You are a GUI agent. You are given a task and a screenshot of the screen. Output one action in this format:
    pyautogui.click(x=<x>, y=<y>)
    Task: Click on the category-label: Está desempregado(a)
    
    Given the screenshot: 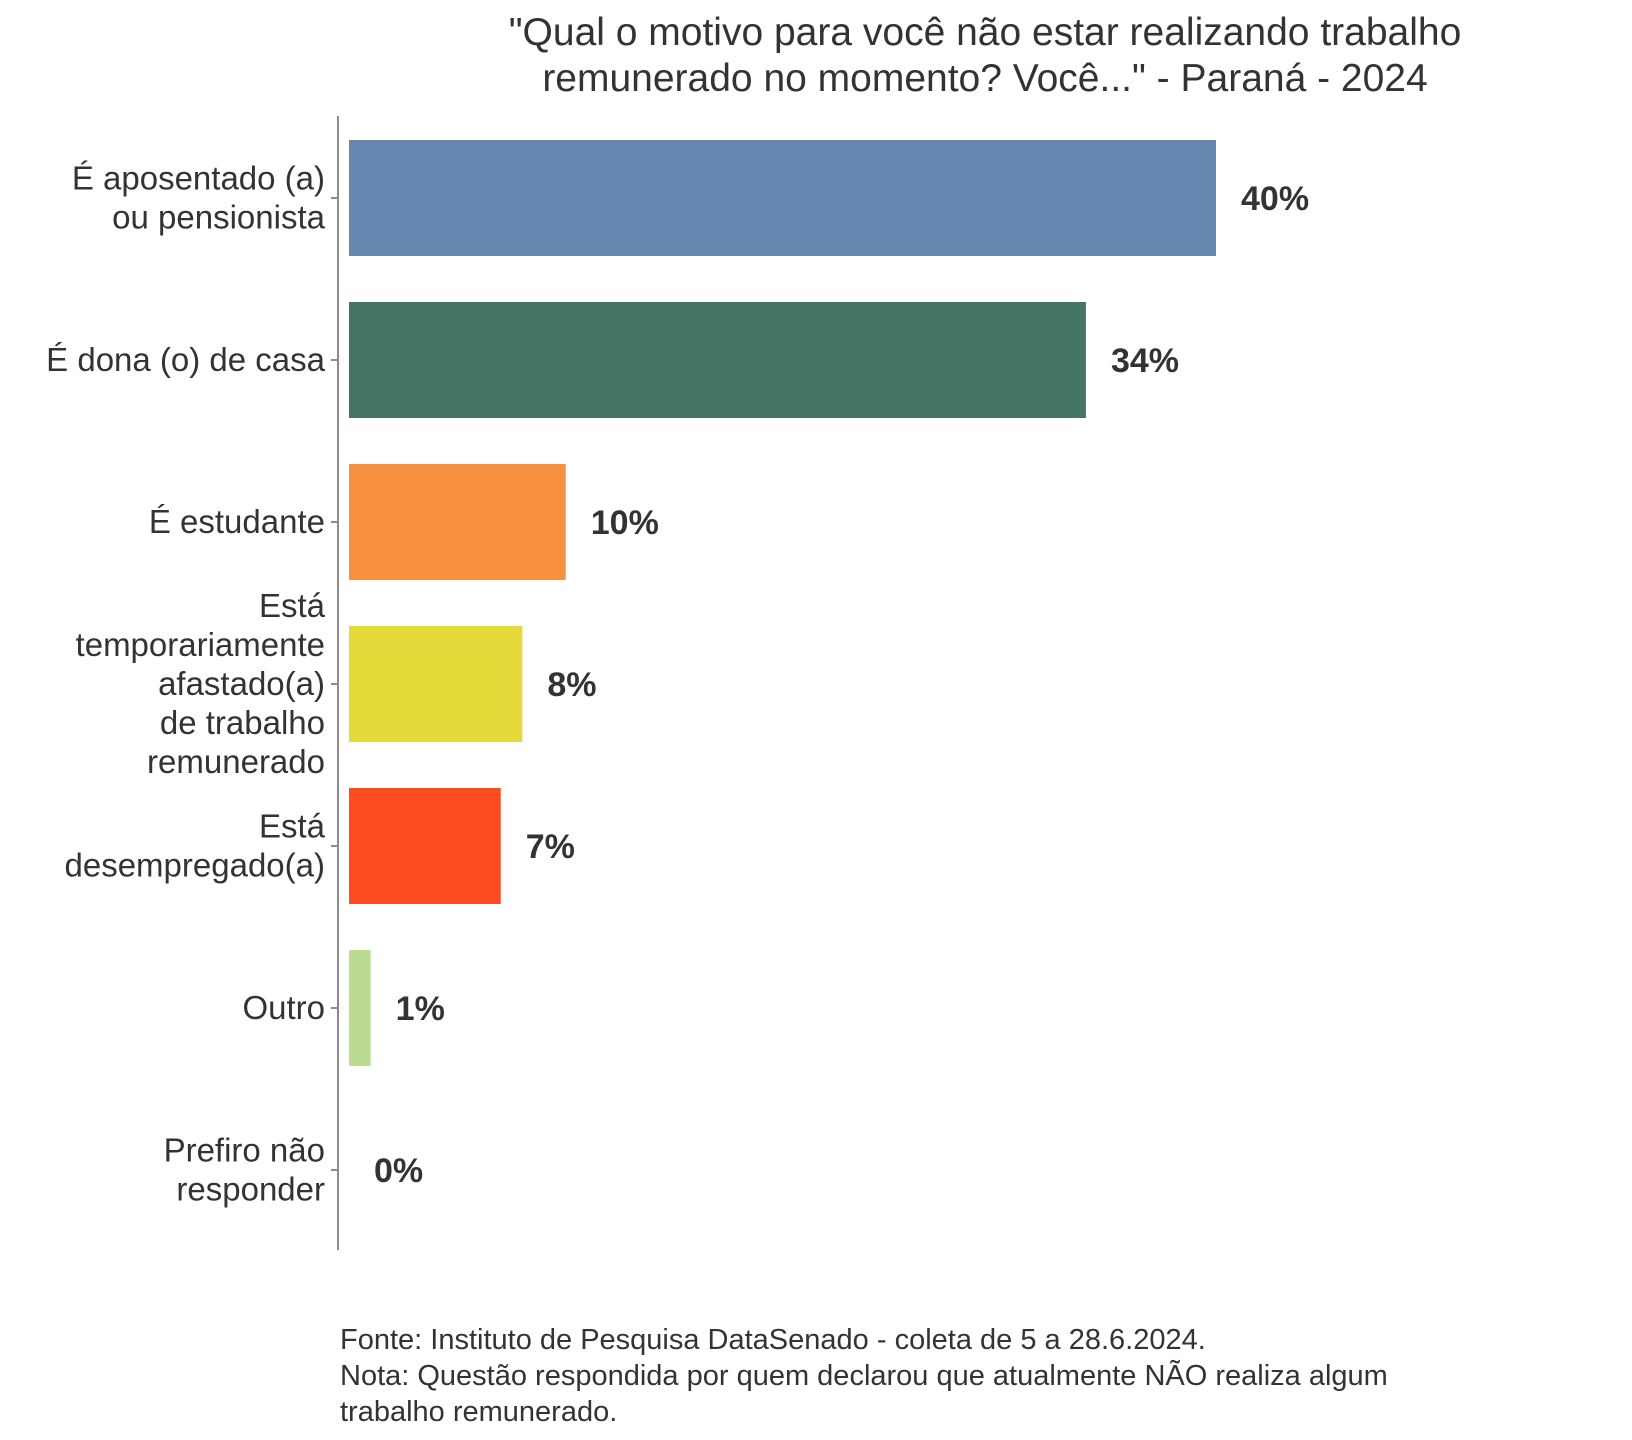 What is the action you would take?
    pyautogui.click(x=195, y=846)
    